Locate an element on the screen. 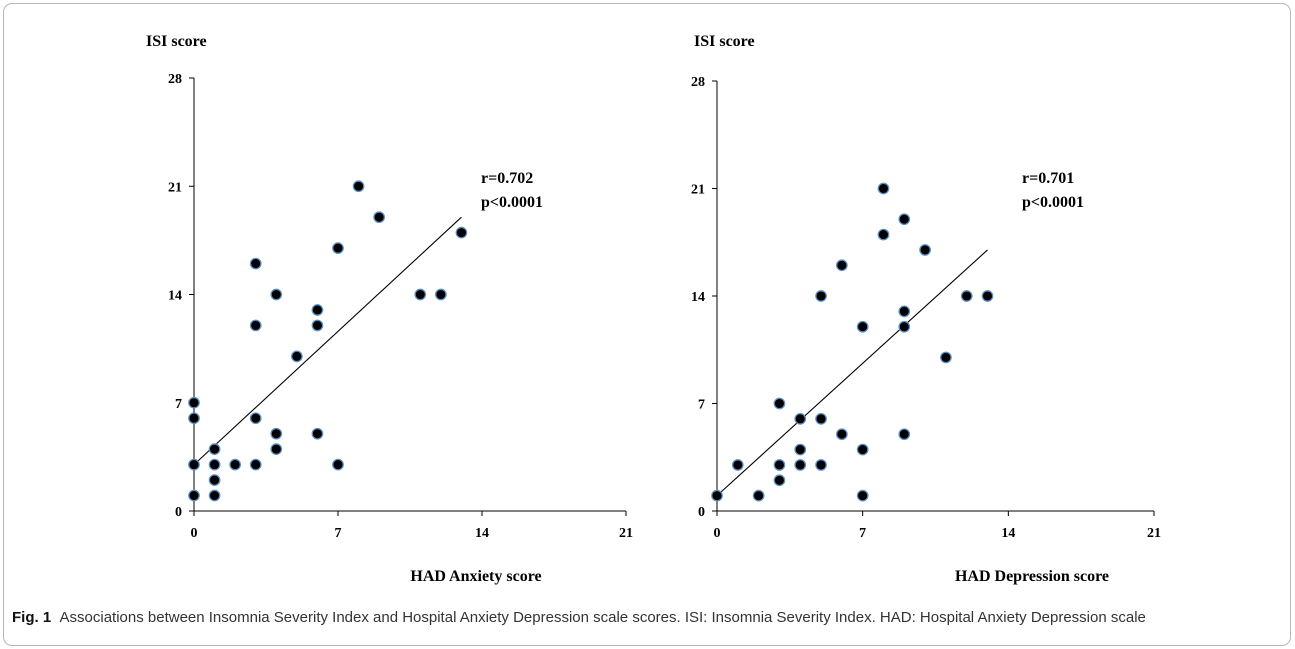  chart2-x-tick-label: 14 is located at coordinates (1008, 533).